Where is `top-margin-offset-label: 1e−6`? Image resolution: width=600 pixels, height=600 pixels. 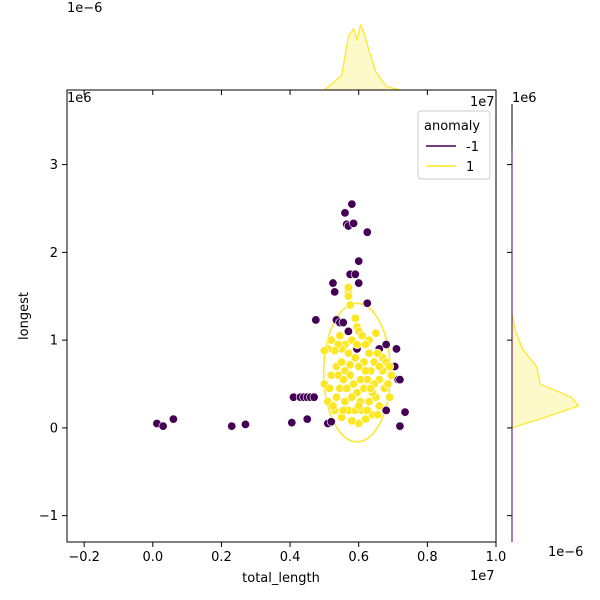
top-margin-offset-label: 1e−6 is located at coordinates (84, 8).